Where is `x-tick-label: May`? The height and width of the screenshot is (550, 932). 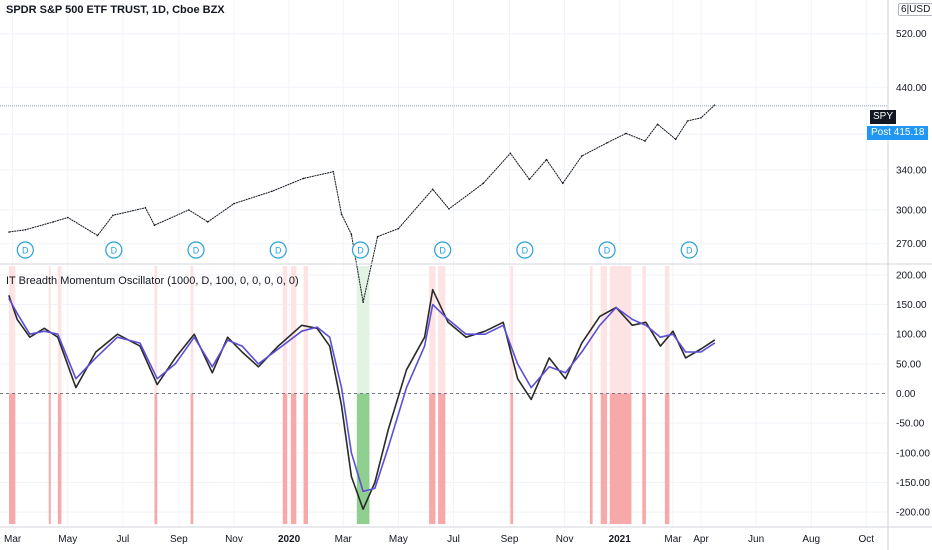 x-tick-label: May is located at coordinates (398, 539).